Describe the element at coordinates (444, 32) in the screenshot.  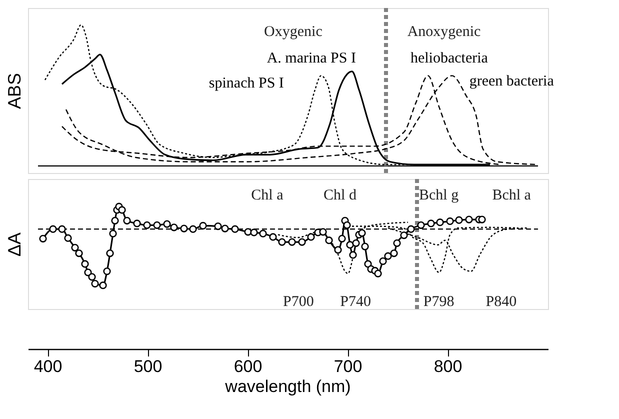
I see `annotation: Anoxygenic` at that location.